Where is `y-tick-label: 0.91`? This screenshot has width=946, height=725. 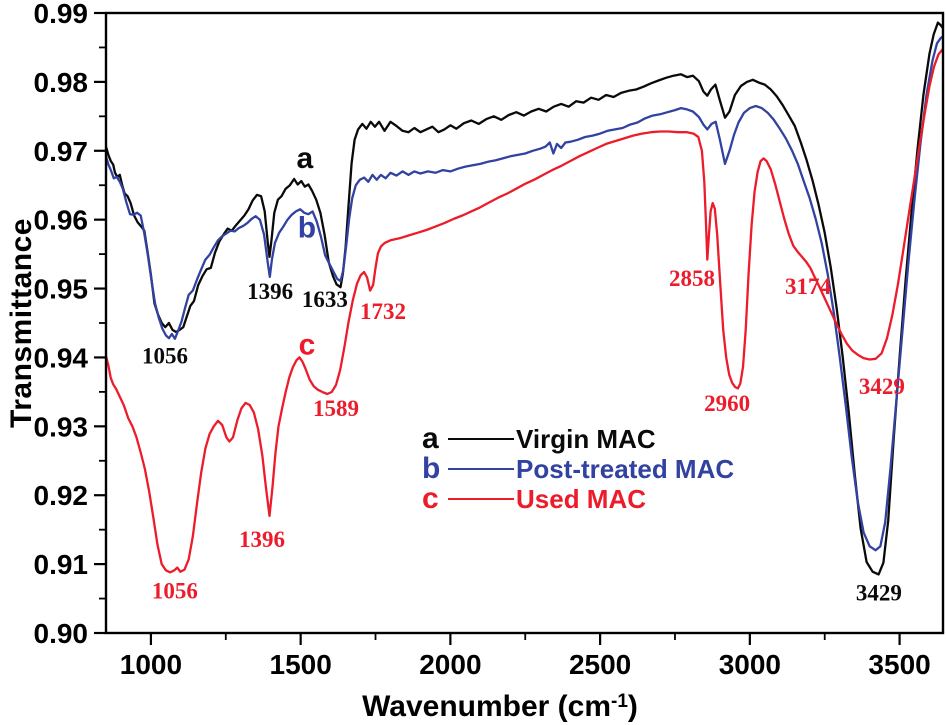 y-tick-label: 0.91 is located at coordinates (61, 564).